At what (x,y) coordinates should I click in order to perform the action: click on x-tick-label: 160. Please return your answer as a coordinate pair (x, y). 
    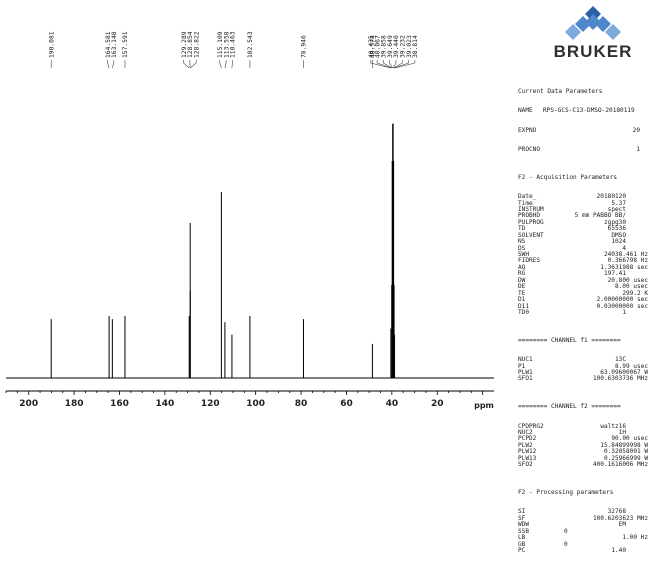
    Looking at the image, I should click on (119, 404).